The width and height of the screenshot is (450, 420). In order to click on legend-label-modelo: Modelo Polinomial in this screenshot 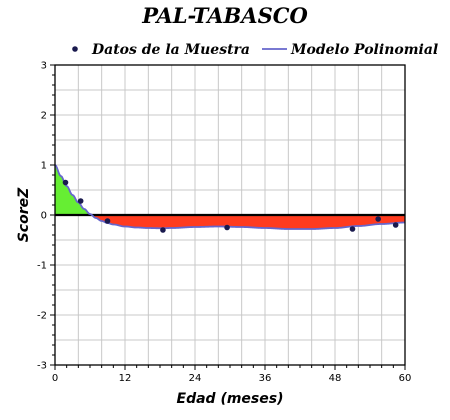, I will do `click(364, 50)`.